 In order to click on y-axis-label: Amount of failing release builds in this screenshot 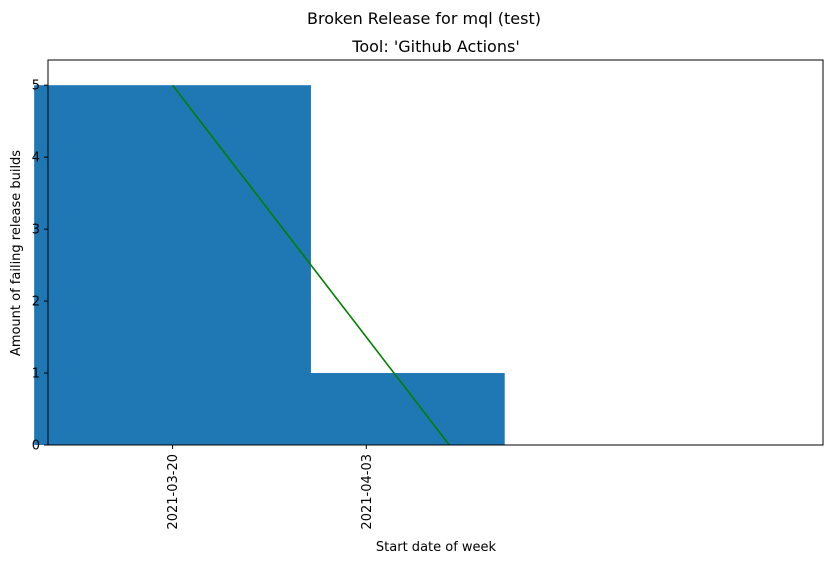, I will do `click(16, 253)`.